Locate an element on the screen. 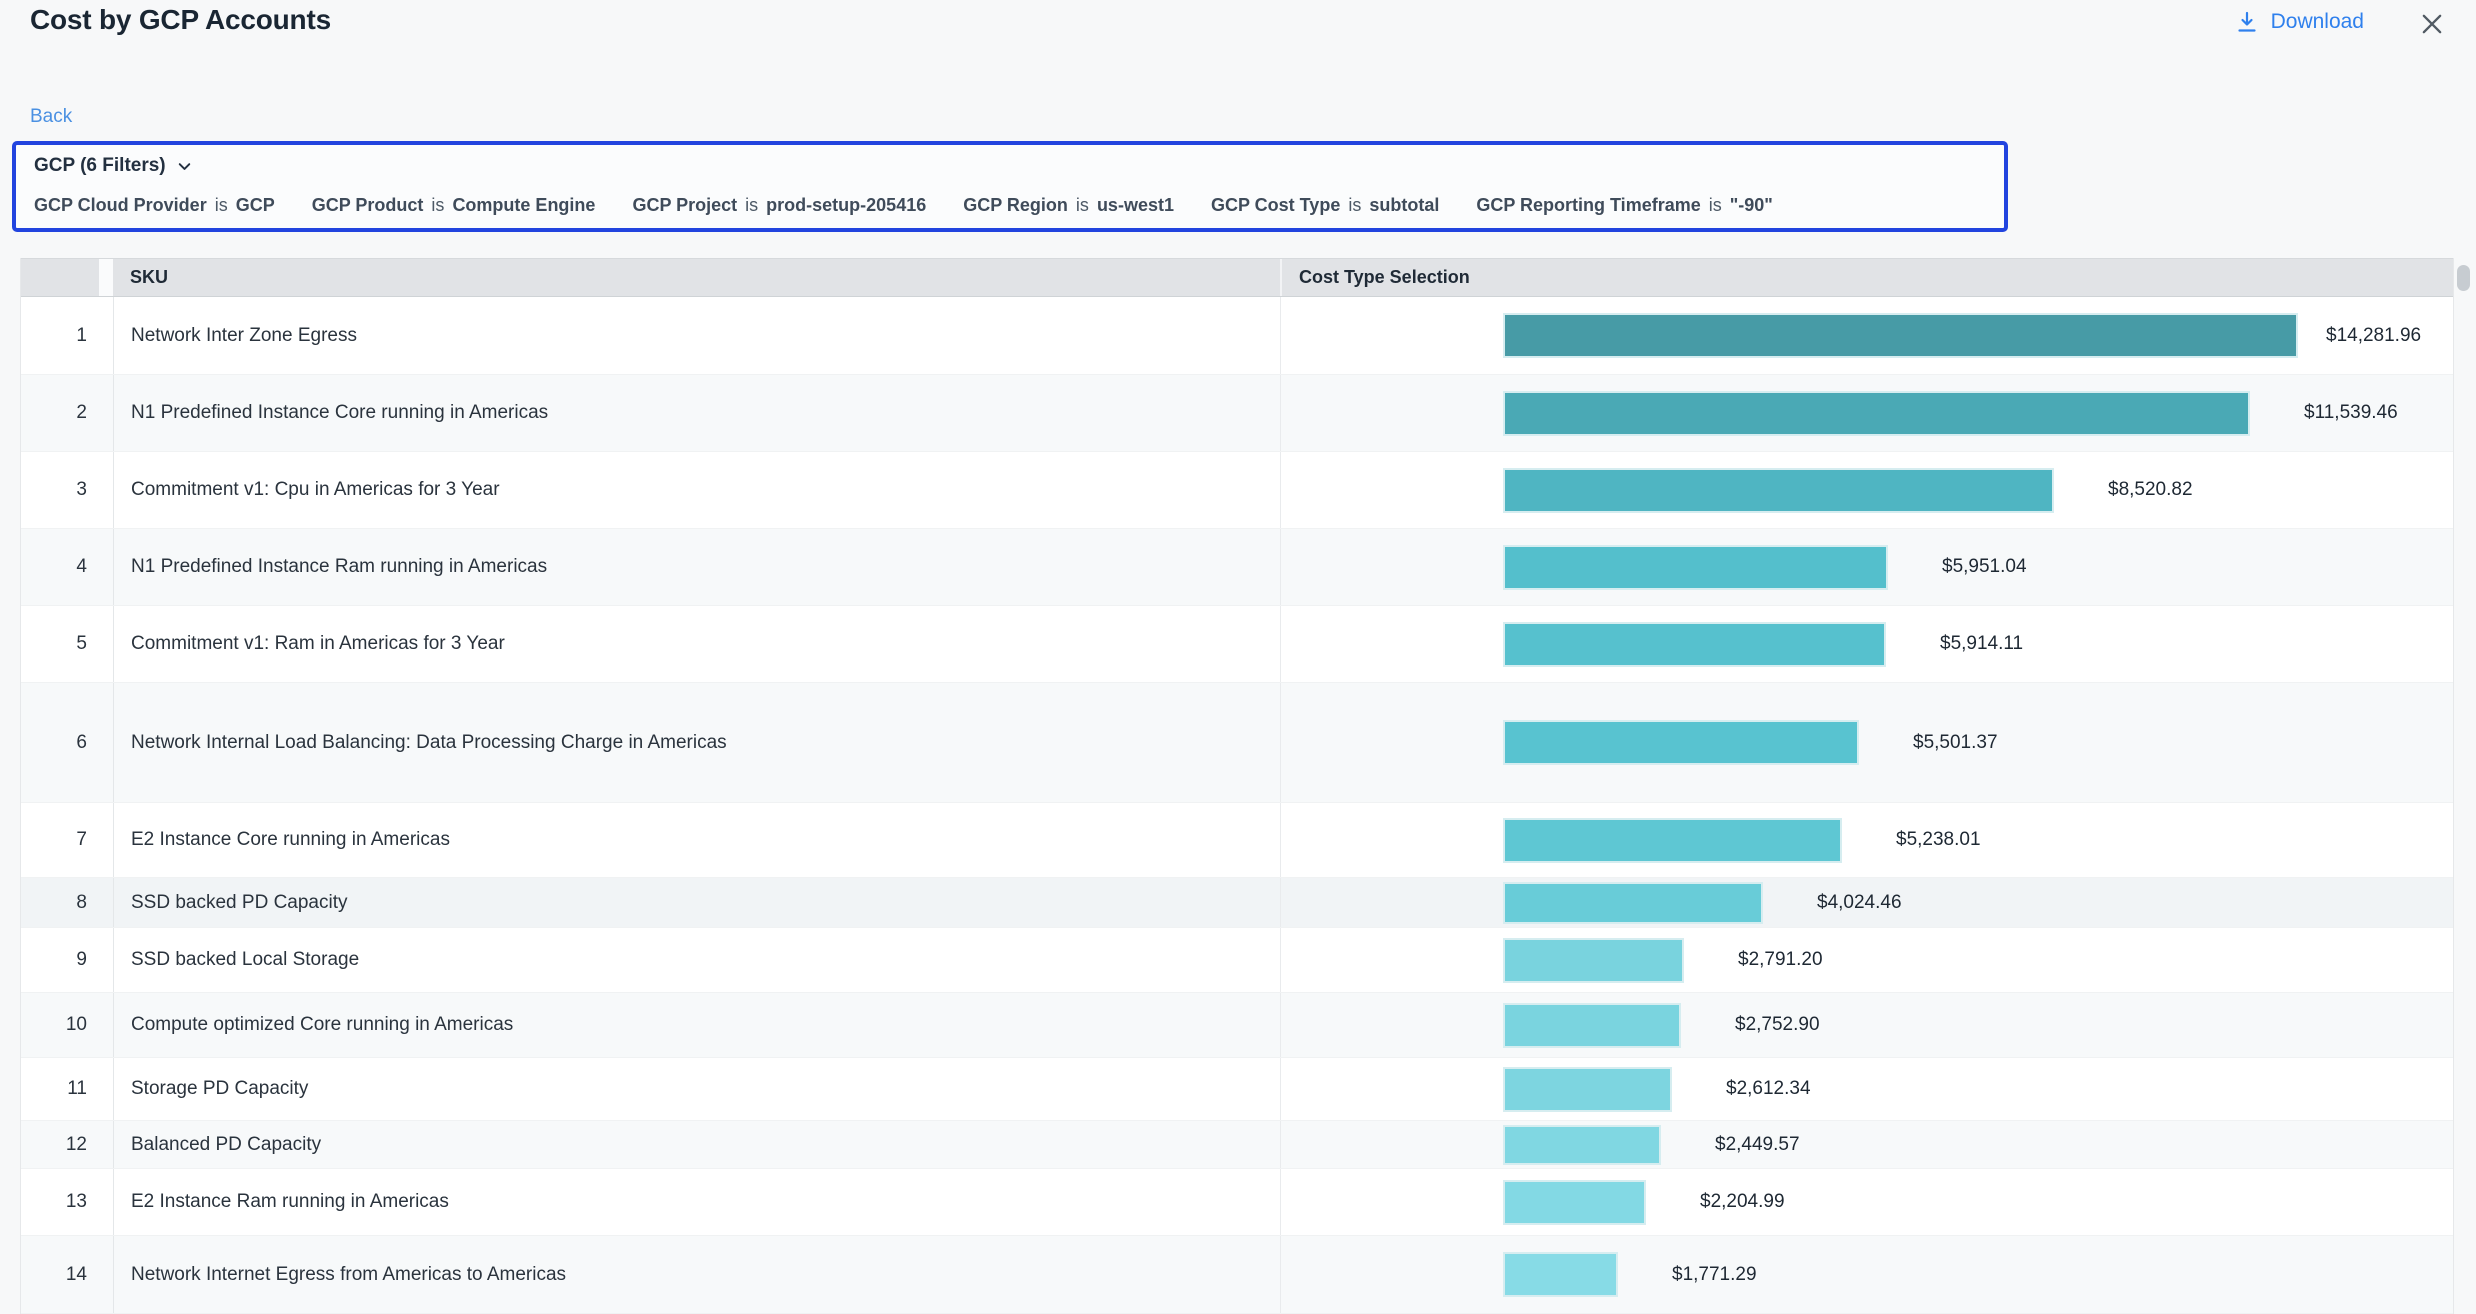 The width and height of the screenshot is (2476, 1314). sku-cell: Balanced PD Capacity is located at coordinates (696, 1144).